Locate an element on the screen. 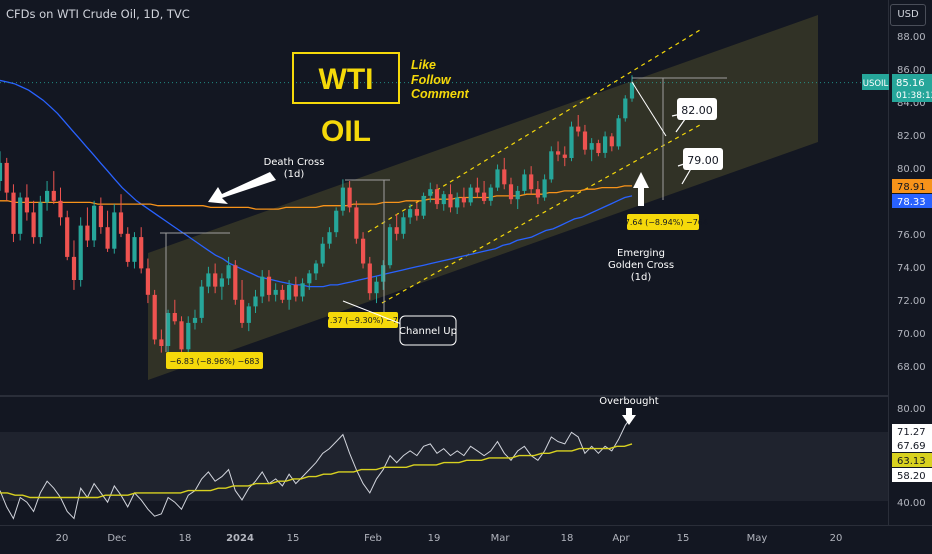 The image size is (932, 554). symbol-title: CFDs on WTI Crude Oil, 1D, TVC is located at coordinates (98, 14).